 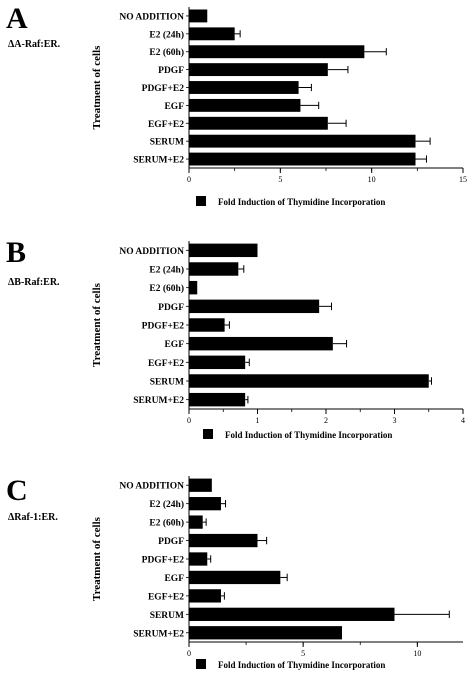 What do you see at coordinates (34, 282) in the screenshot?
I see `construct-label: ΔB-Raf:ER.` at bounding box center [34, 282].